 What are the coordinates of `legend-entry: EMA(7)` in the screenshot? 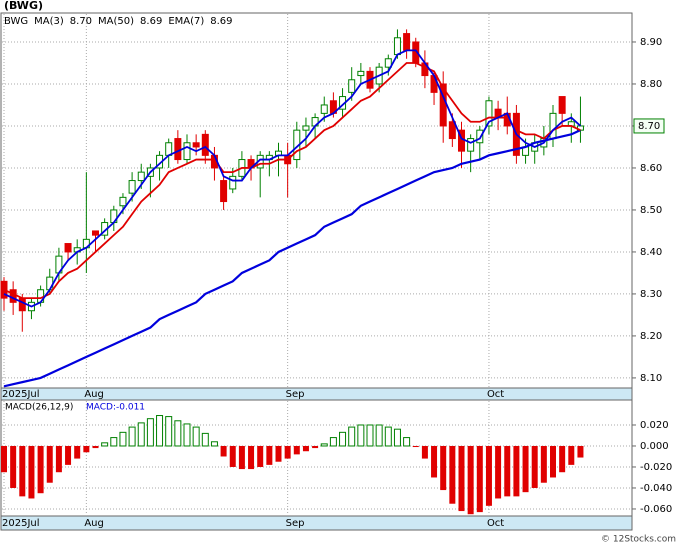 It's located at (186, 21).